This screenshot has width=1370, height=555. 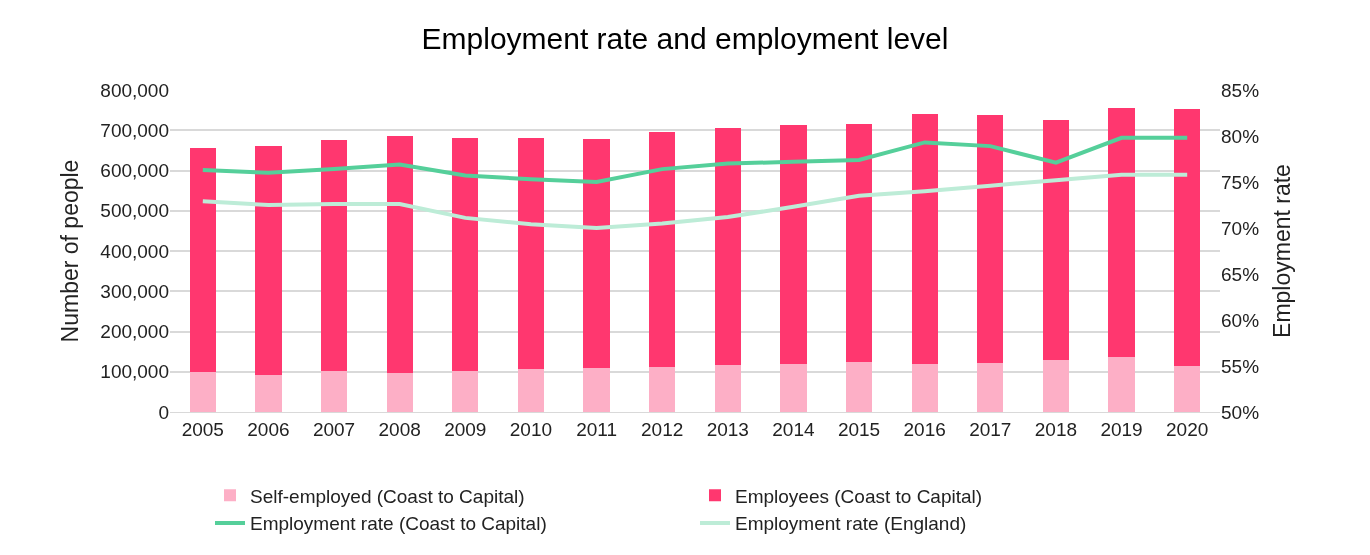 What do you see at coordinates (685, 38) in the screenshot?
I see `chart-title: Employment rate and employment level` at bounding box center [685, 38].